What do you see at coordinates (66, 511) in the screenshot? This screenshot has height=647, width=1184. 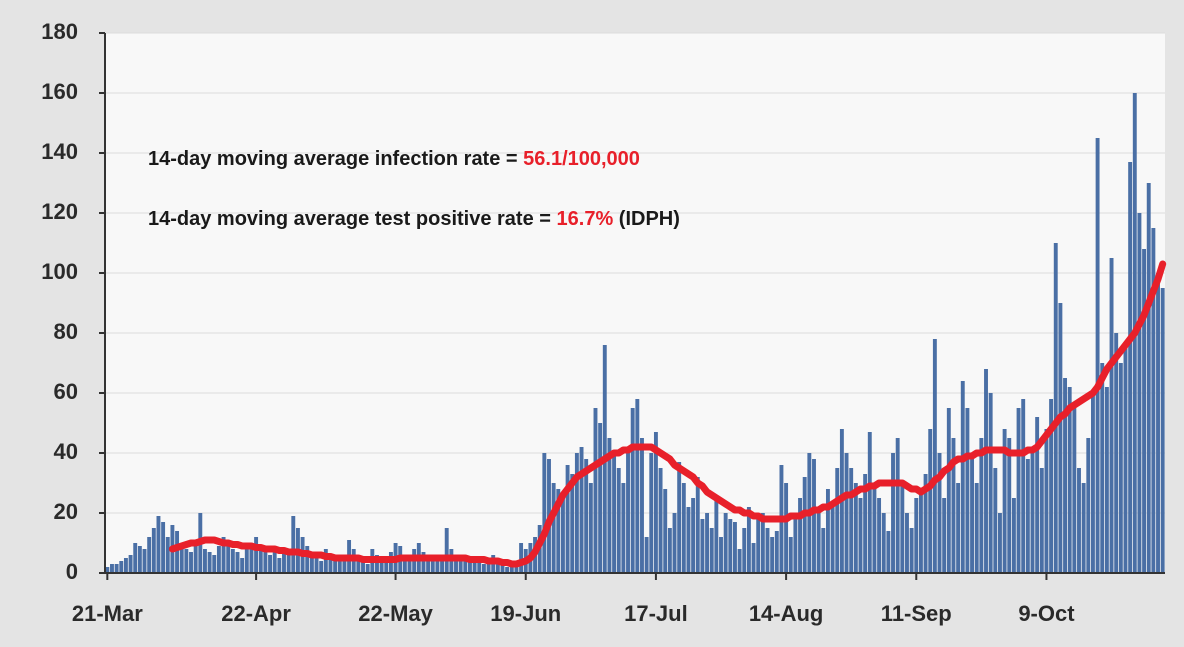 I see `y-tick-label: 20` at bounding box center [66, 511].